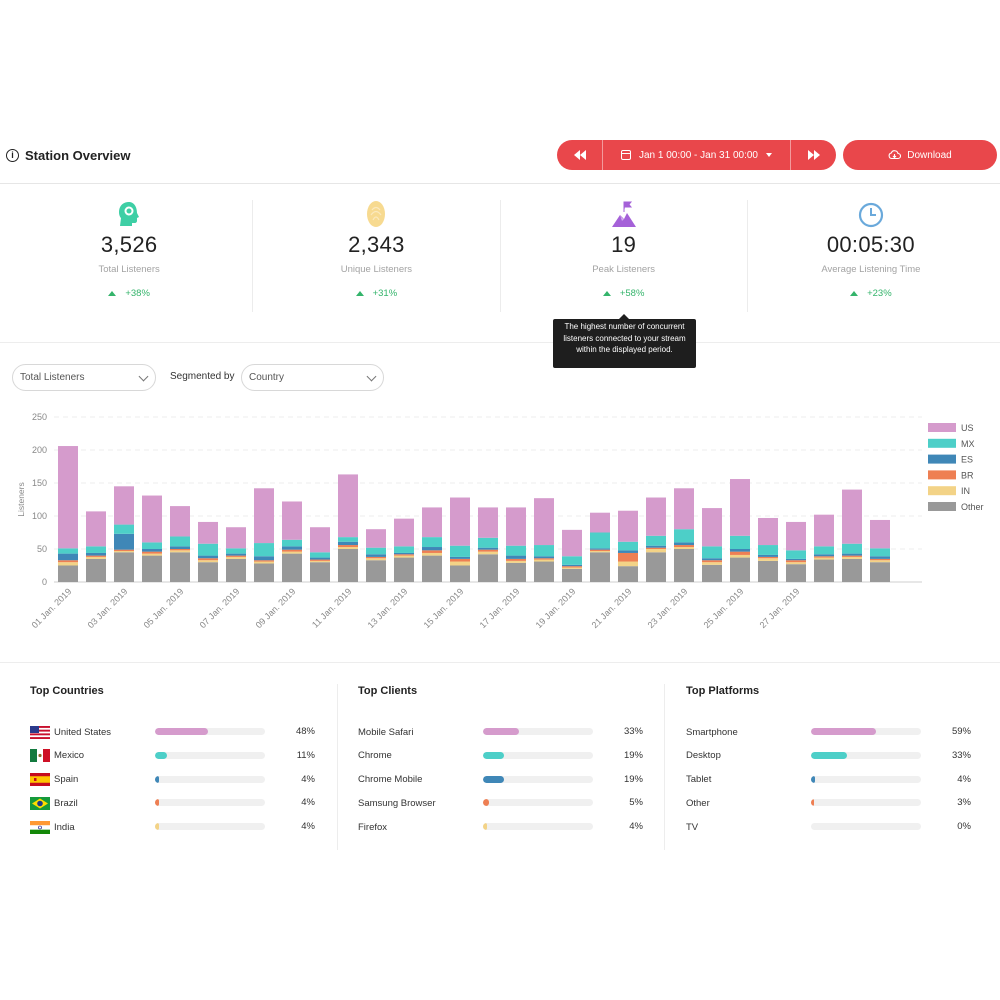  Describe the element at coordinates (633, 779) in the screenshot. I see `item-percent: 19%` at that location.